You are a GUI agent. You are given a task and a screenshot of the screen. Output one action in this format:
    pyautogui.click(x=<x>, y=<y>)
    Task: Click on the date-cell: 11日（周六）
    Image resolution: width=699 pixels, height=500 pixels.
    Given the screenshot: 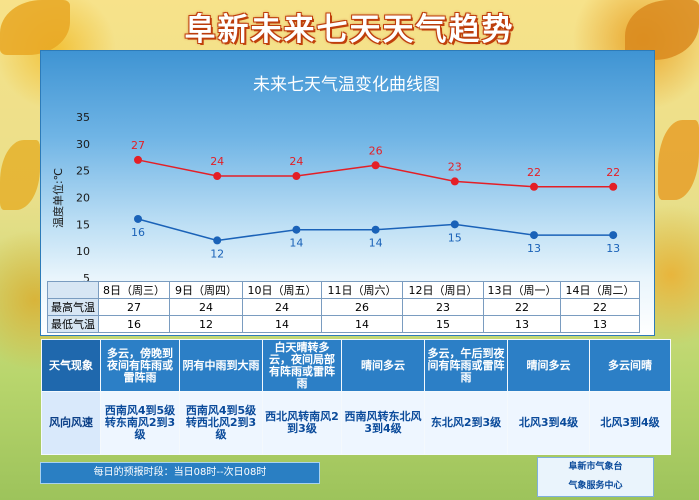 What is the action you would take?
    pyautogui.click(x=362, y=290)
    